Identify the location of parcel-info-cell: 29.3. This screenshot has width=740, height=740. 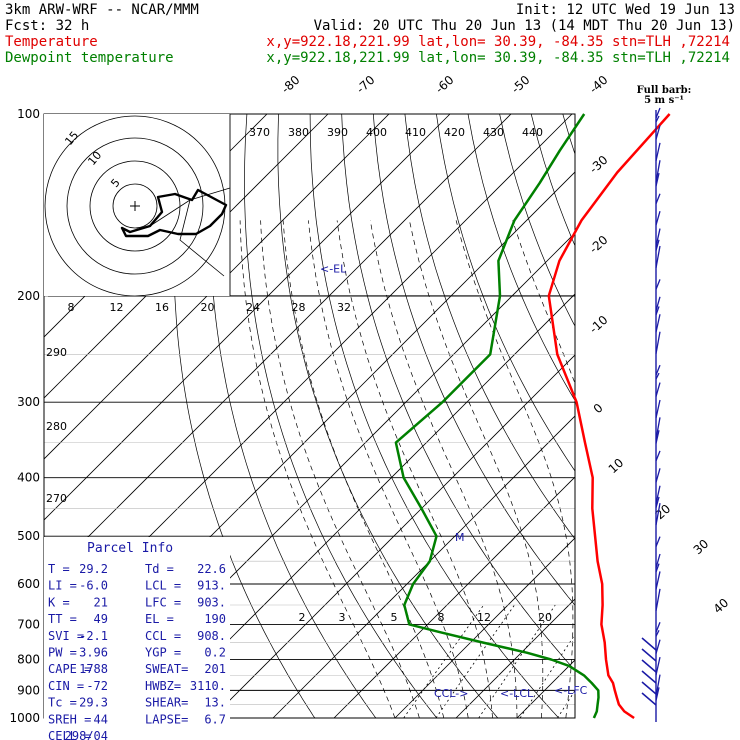
(93, 703).